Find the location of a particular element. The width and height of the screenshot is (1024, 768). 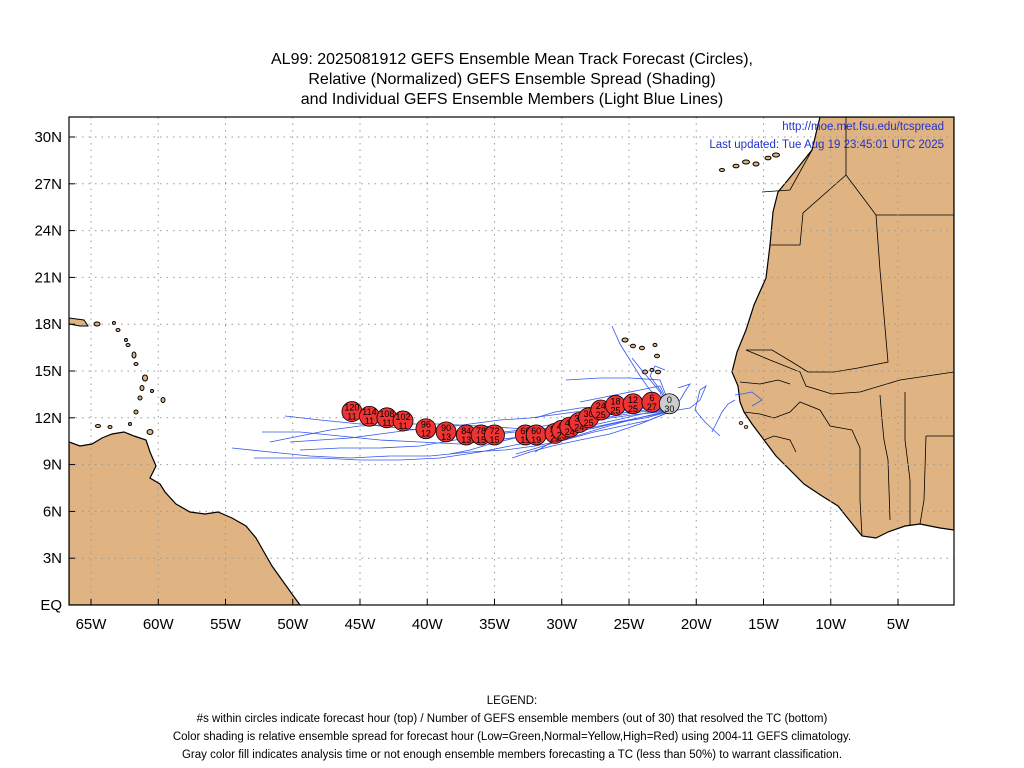

forecast-hour-label: 84 is located at coordinates (466, 431).